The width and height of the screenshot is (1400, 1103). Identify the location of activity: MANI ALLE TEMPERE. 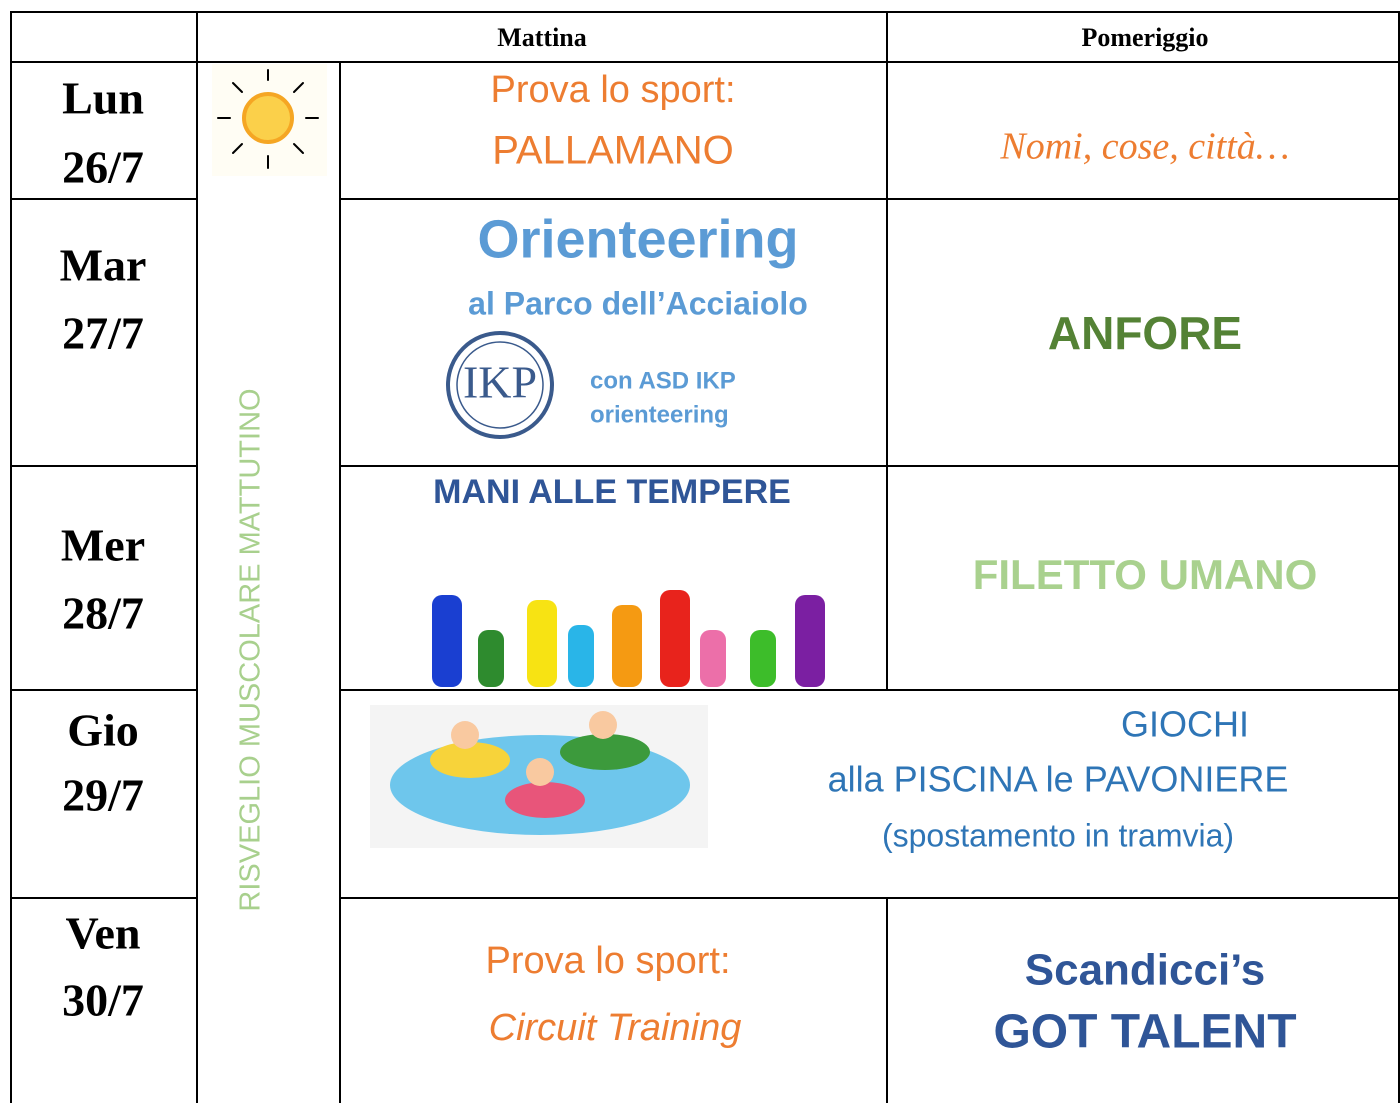
(612, 492).